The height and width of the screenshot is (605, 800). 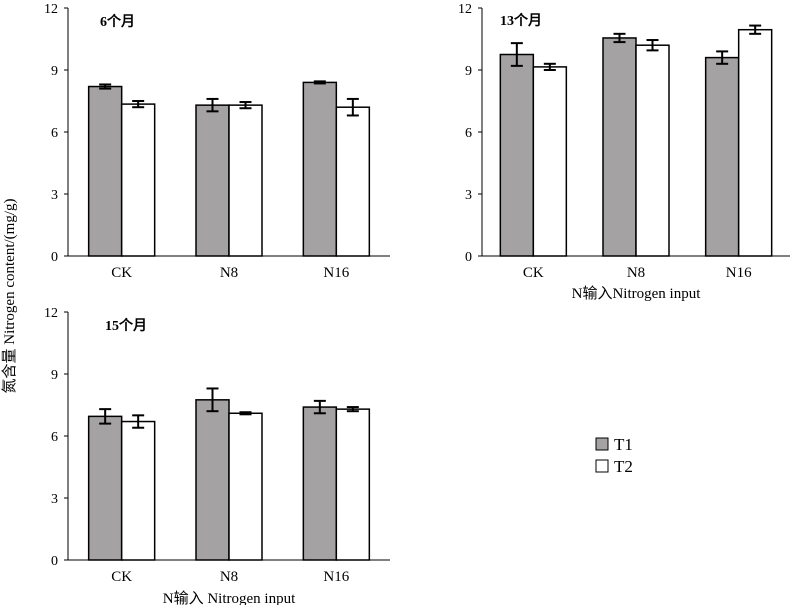 I want to click on legend-item-T2: T2, so click(x=614, y=466).